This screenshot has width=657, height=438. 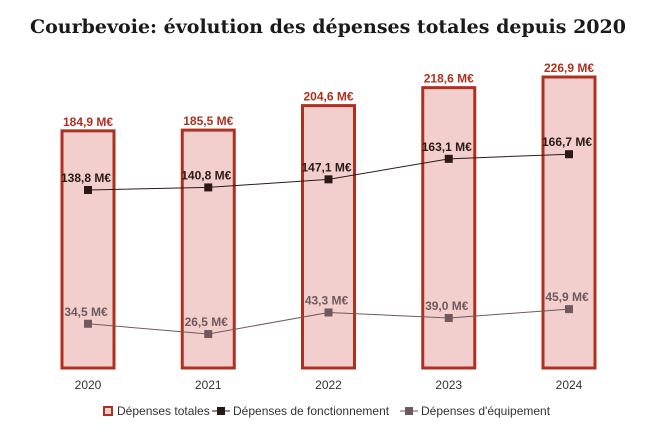 What do you see at coordinates (208, 249) in the screenshot?
I see `bar-2021` at bounding box center [208, 249].